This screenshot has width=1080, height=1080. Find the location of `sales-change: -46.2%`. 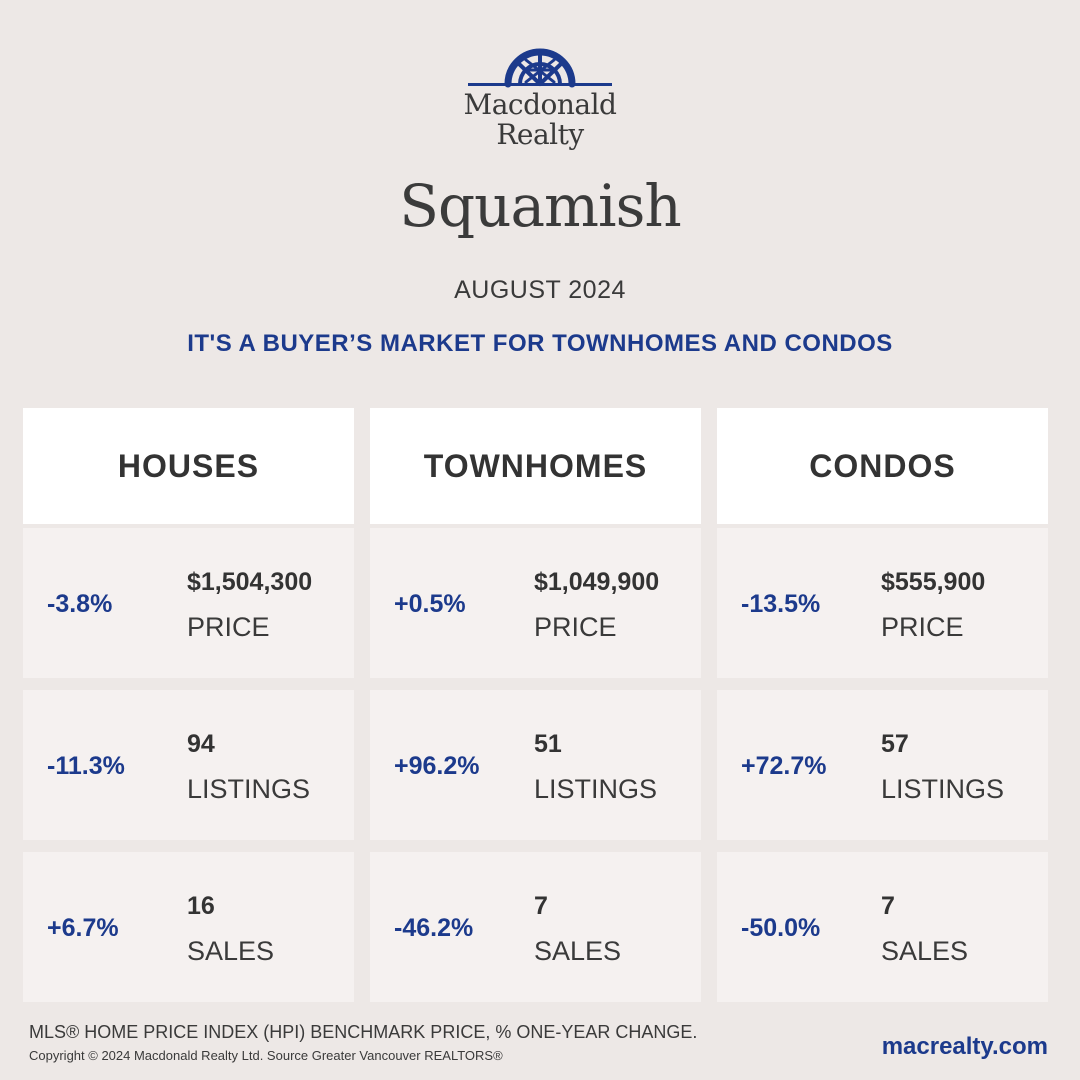

sales-change: -46.2% is located at coordinates (434, 928).